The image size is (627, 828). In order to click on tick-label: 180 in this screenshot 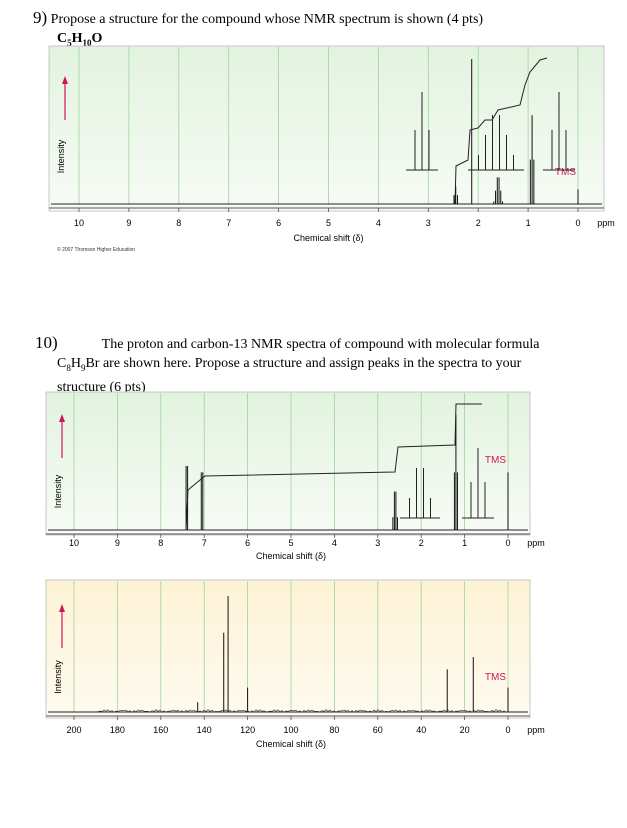, I will do `click(117, 730)`.